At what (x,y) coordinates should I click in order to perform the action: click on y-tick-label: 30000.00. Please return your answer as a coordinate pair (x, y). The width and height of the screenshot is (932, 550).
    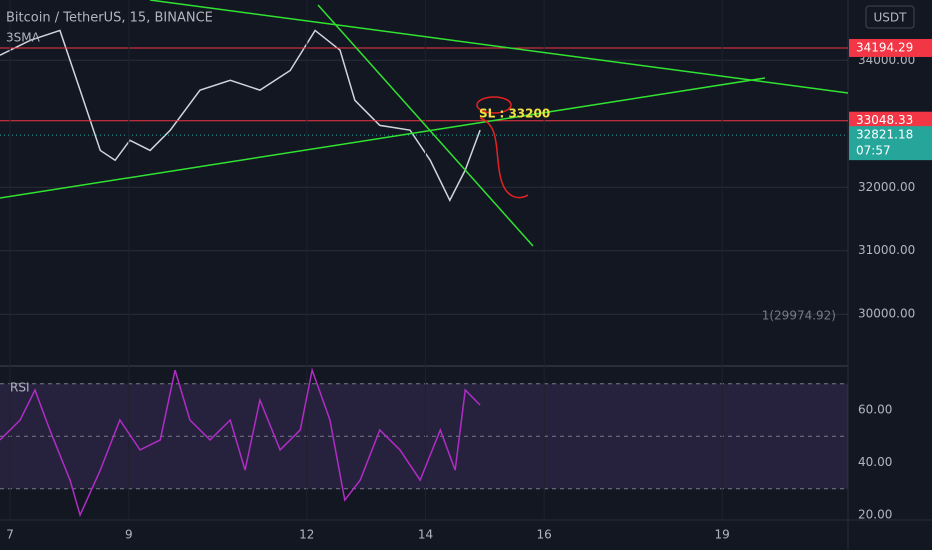
    Looking at the image, I should click on (886, 314).